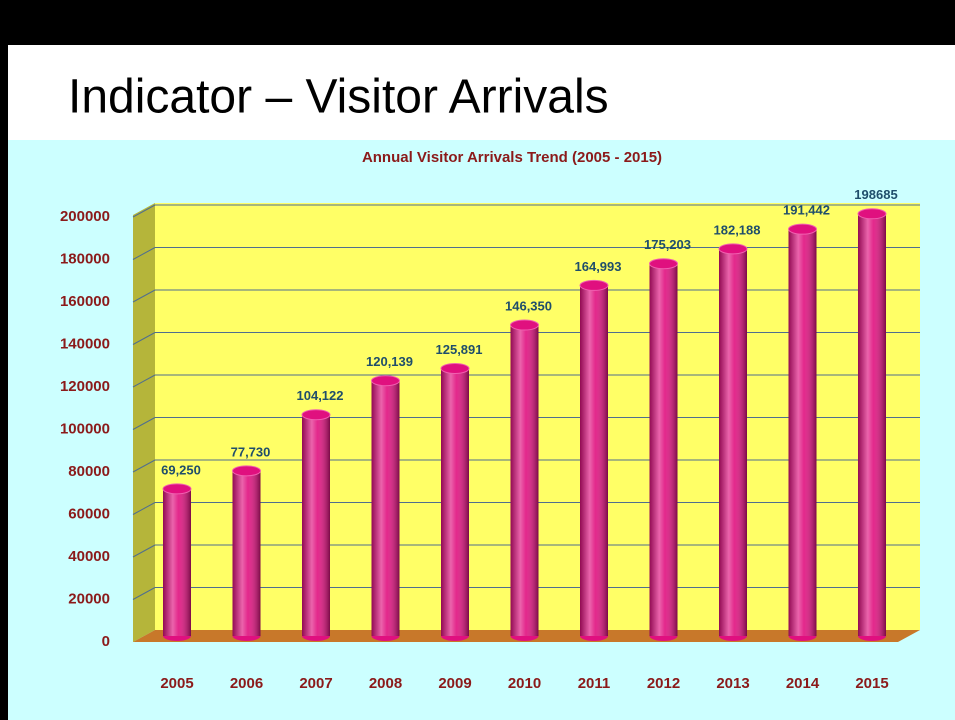 The width and height of the screenshot is (955, 720). I want to click on left-border, so click(4, 382).